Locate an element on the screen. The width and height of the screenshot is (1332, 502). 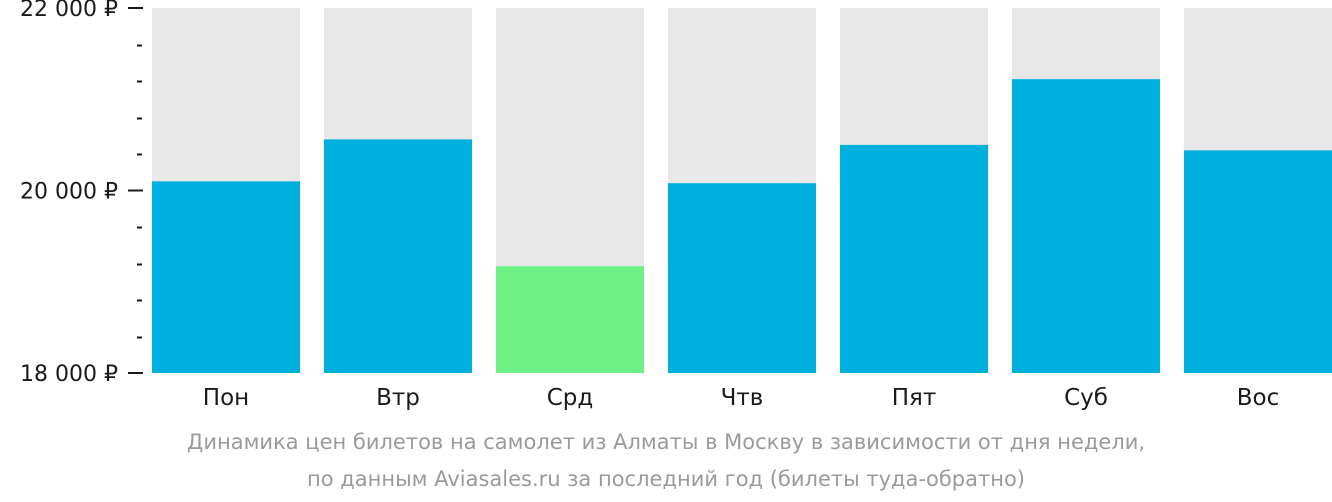
x-tick-label: Втр is located at coordinates (398, 398).